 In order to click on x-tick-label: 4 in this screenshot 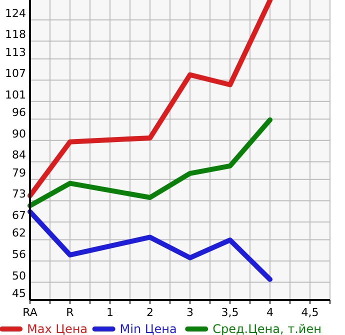, I will do `click(270, 312)`.